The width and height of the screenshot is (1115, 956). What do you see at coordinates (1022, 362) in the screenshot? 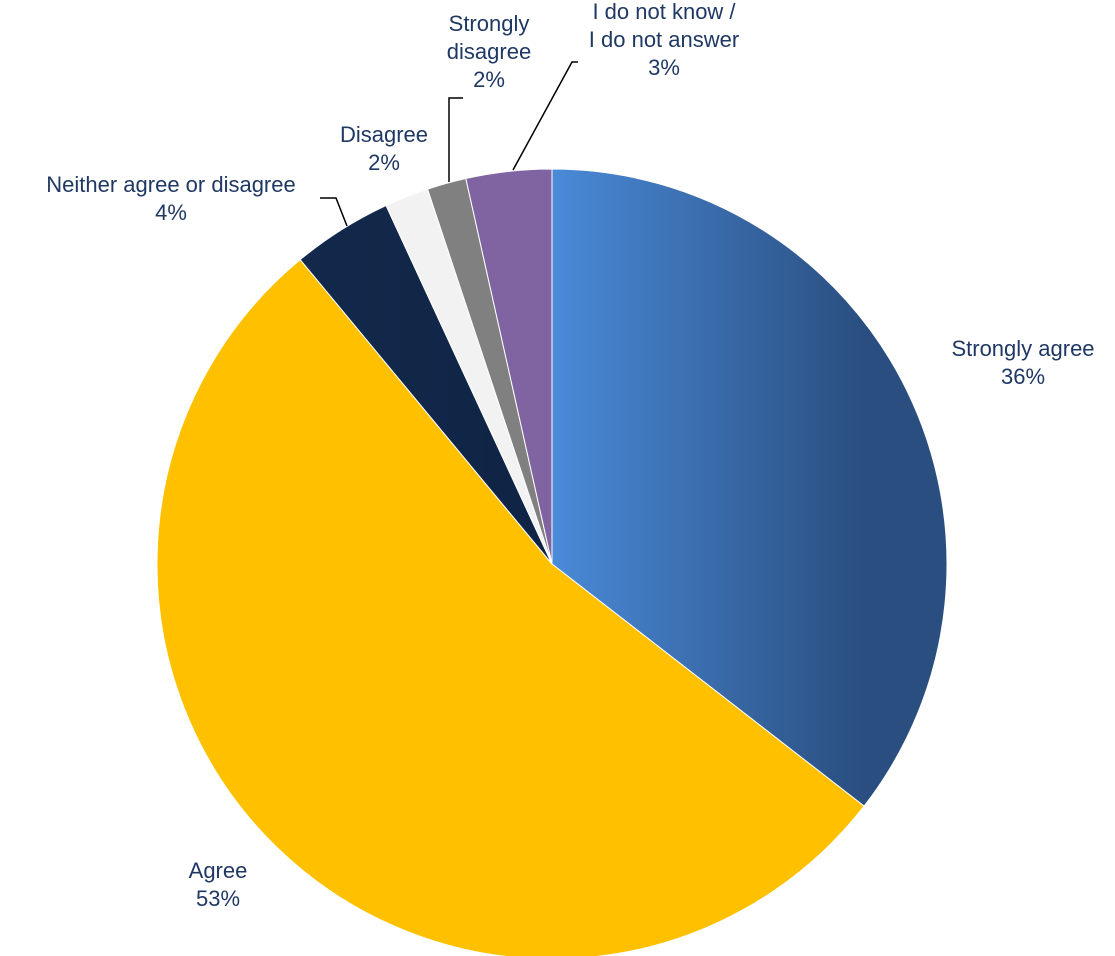
I see `data-label-strongly-agree: Strongly agree 36%` at bounding box center [1022, 362].